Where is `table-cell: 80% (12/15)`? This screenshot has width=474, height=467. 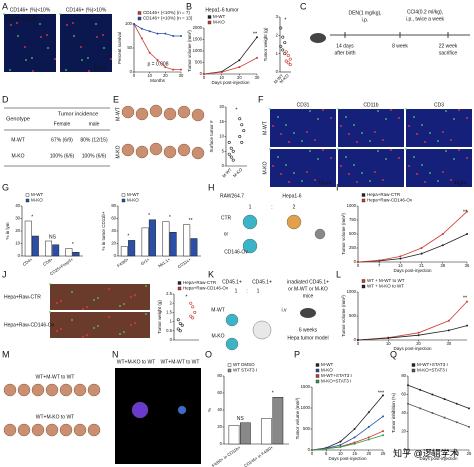
table-cell: 80% (12/15) is located at coordinates (94, 140).